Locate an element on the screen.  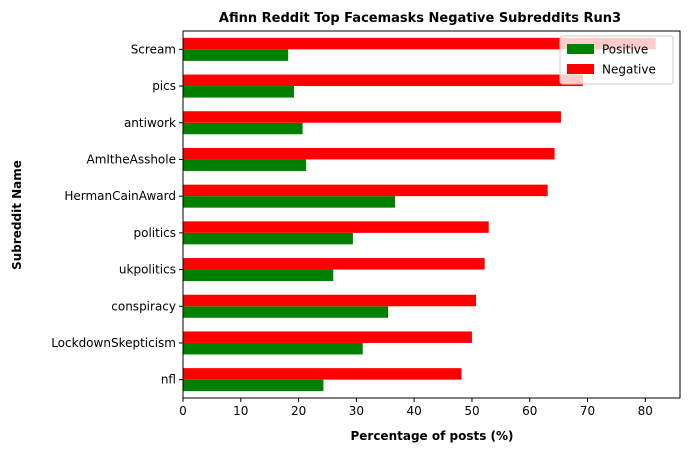
legend-label-positive: Positive is located at coordinates (625, 50).